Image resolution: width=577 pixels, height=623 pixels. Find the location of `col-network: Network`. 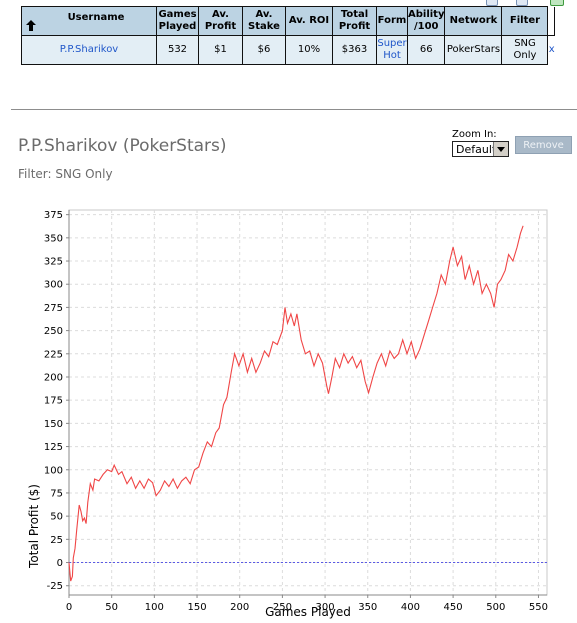

col-network: Network is located at coordinates (473, 21).